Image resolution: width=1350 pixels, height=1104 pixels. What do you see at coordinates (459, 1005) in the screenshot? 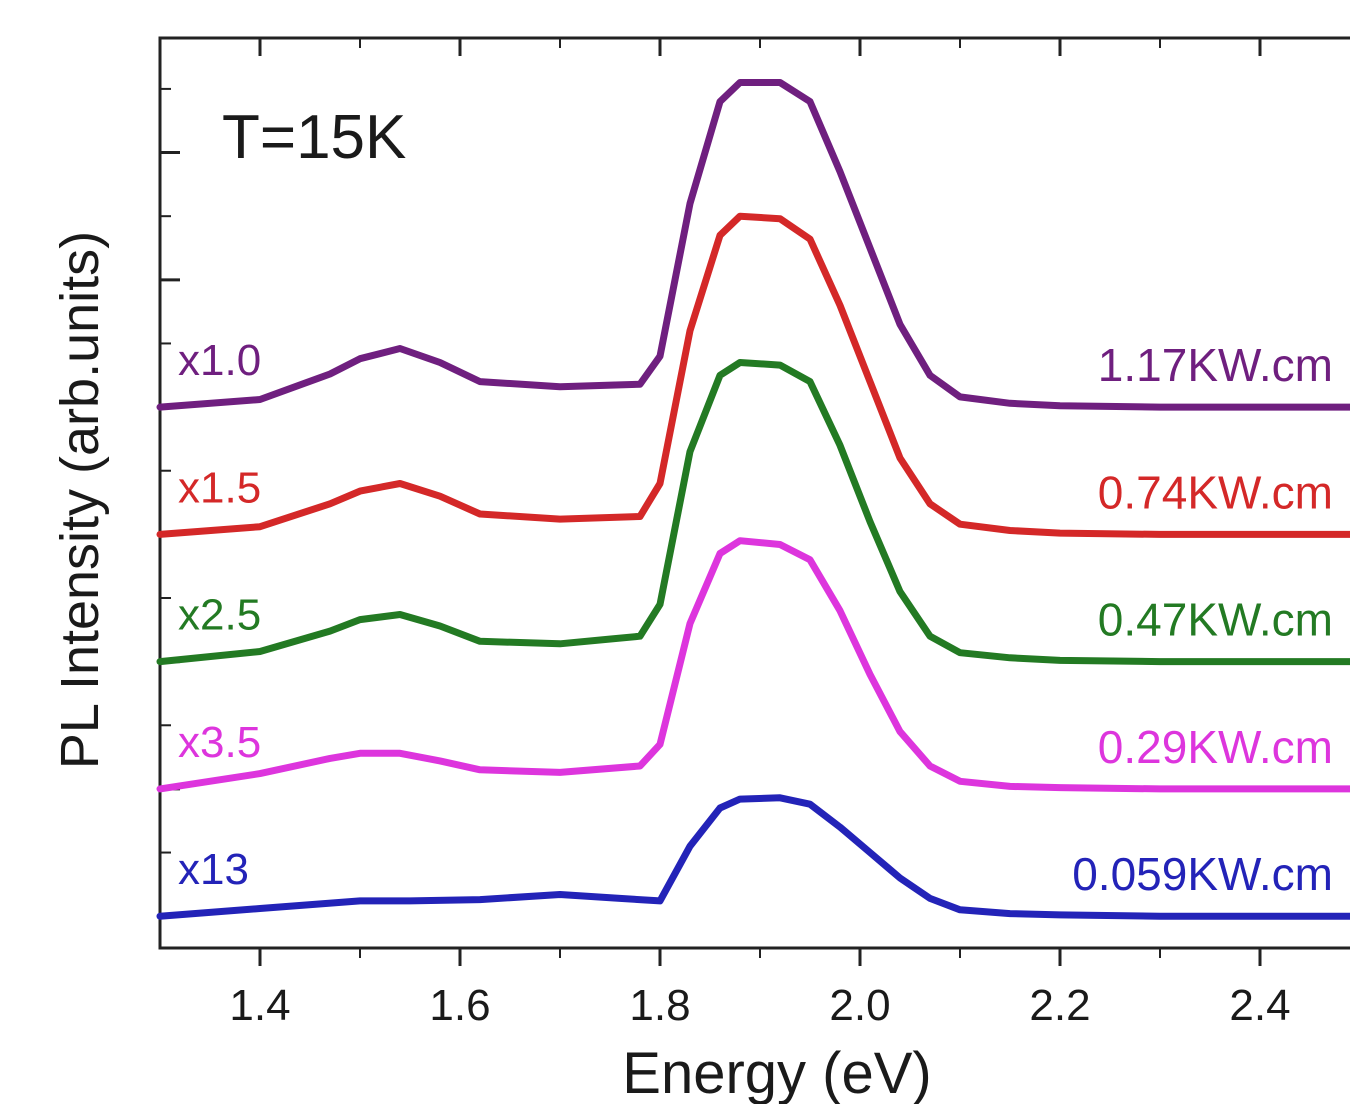
I see `x-tick-label: 1.6` at bounding box center [459, 1005].